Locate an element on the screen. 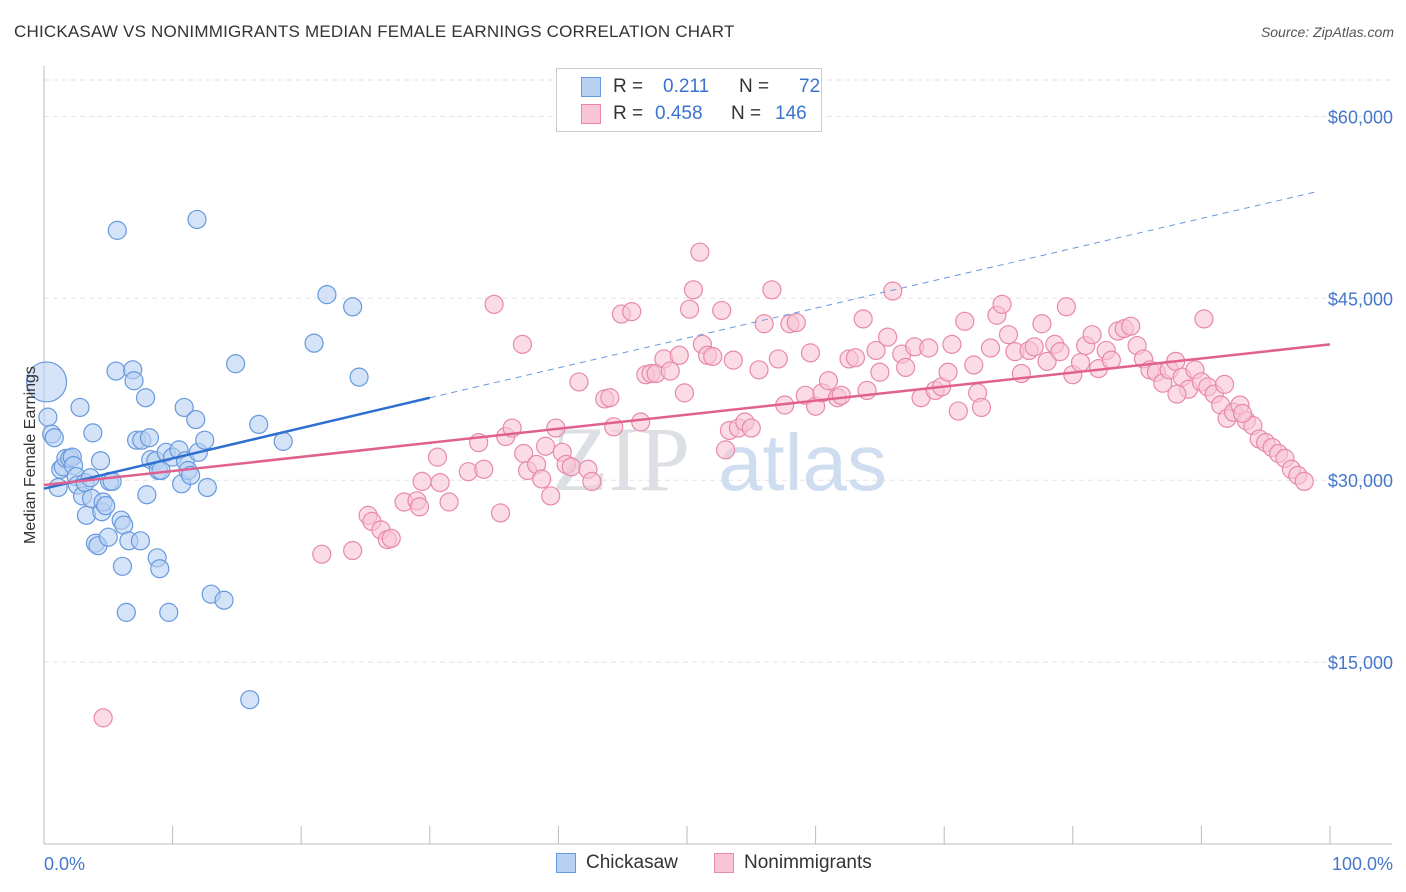 This screenshot has width=1406, height=892. legend-n-value: 146 is located at coordinates (791, 113).